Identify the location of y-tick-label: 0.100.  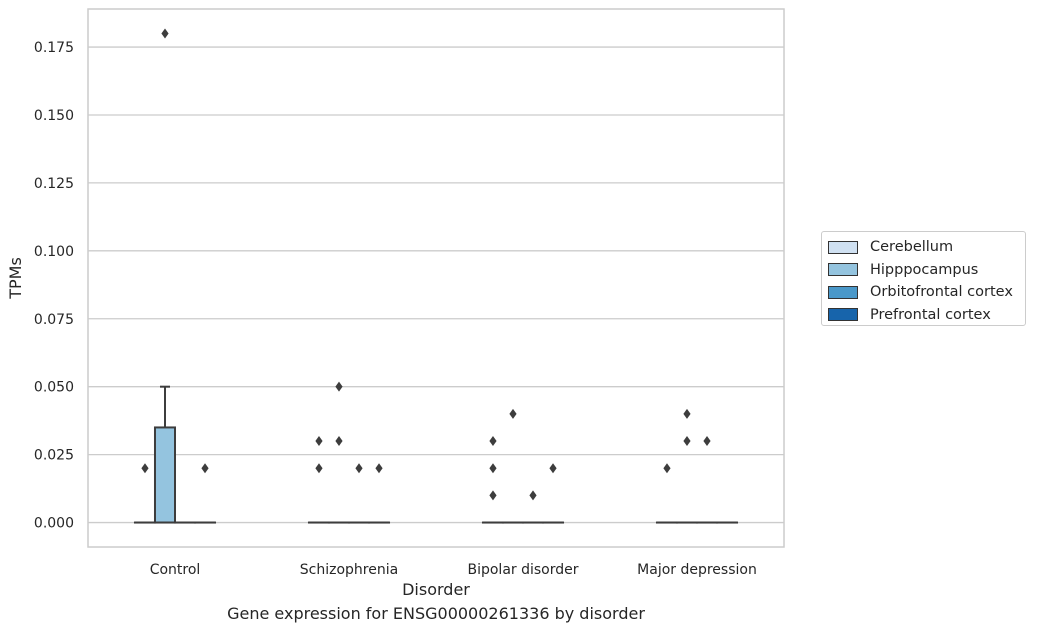
(54, 252).